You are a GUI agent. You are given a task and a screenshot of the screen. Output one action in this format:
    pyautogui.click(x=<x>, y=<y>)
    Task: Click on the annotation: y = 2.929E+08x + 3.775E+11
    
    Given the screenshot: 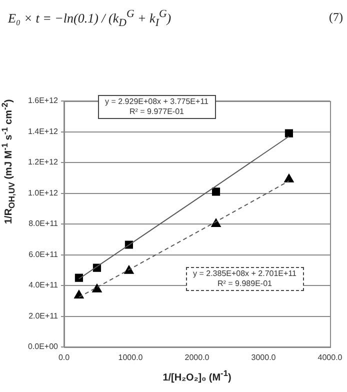 What is the action you would take?
    pyautogui.click(x=156, y=101)
    